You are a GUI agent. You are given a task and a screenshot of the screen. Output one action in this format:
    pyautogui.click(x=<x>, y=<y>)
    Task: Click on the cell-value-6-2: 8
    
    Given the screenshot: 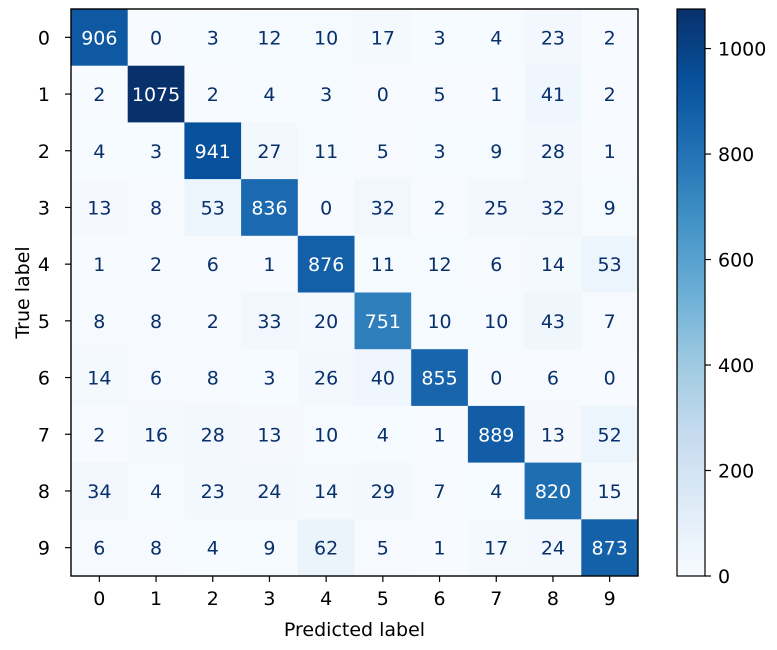 What is the action you would take?
    pyautogui.click(x=213, y=379)
    